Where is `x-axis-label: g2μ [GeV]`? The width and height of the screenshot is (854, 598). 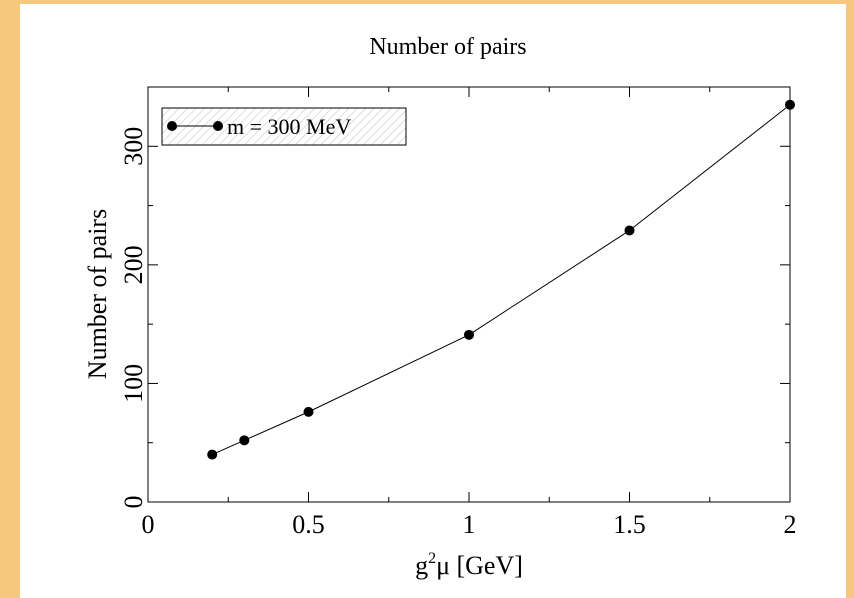
x-axis-label: g2μ [GeV] is located at coordinates (469, 565).